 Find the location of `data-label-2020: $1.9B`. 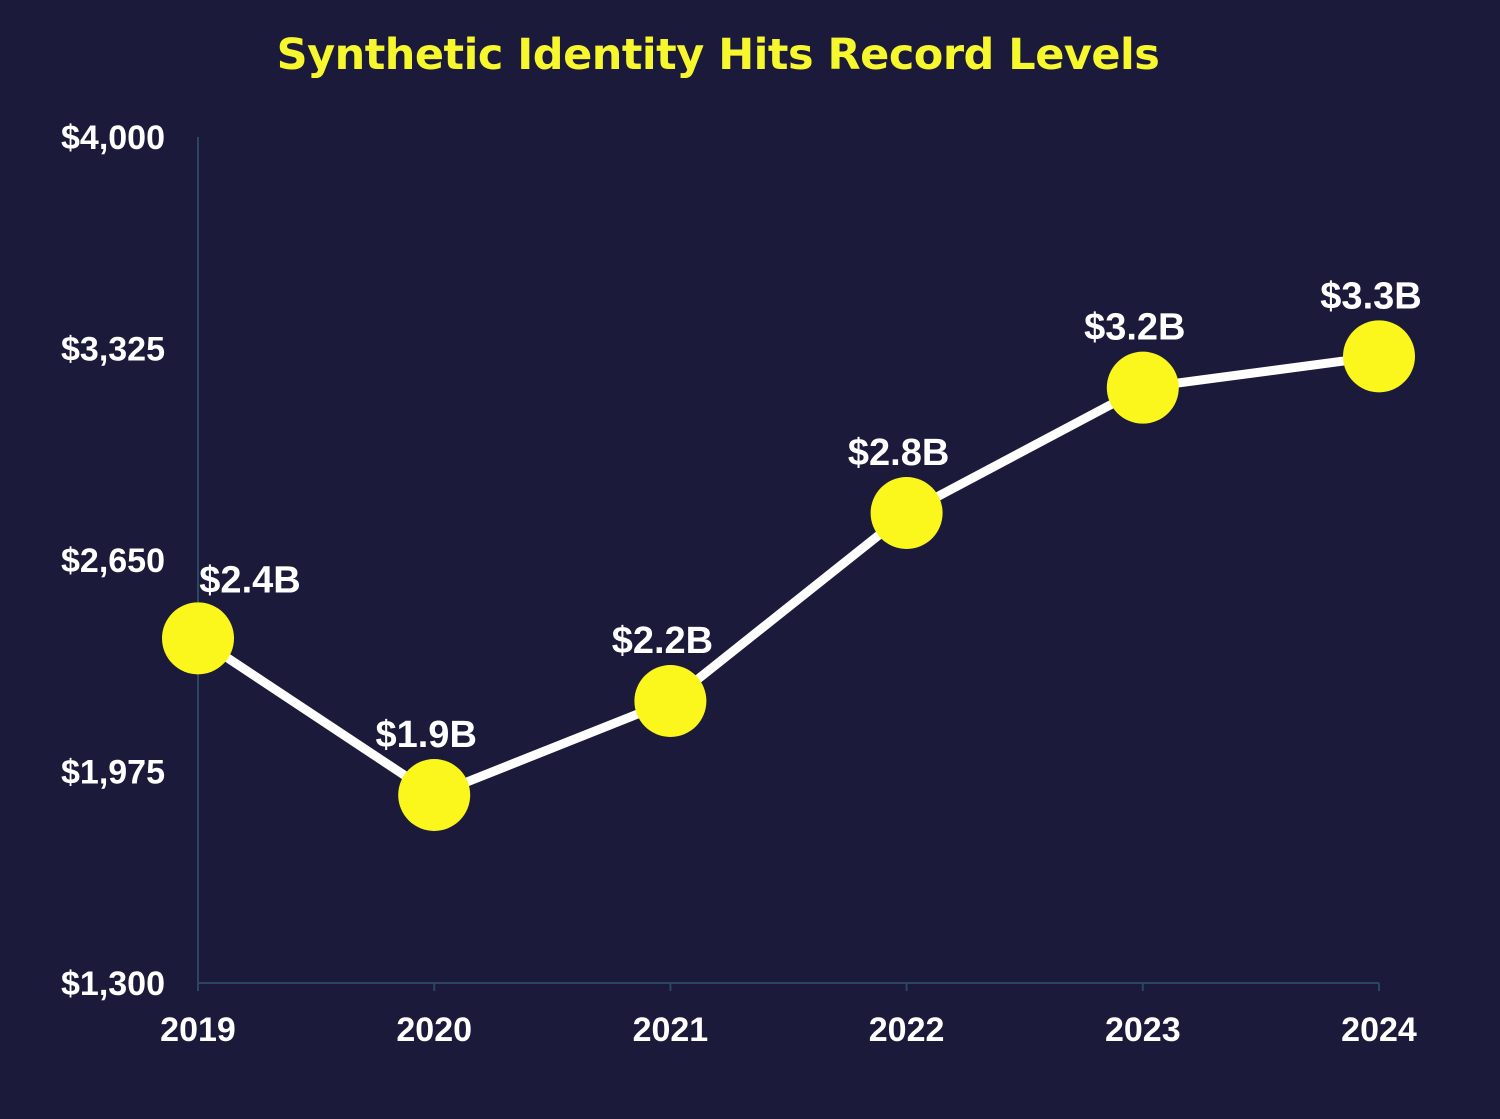

data-label-2020: $1.9B is located at coordinates (425, 735).